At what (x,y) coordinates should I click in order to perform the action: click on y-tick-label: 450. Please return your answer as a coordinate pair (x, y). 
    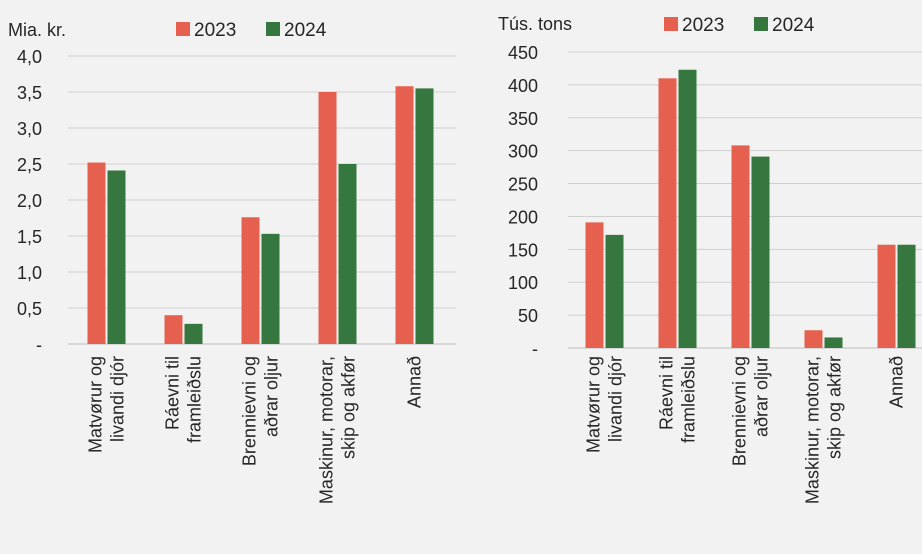
    Looking at the image, I should click on (523, 53).